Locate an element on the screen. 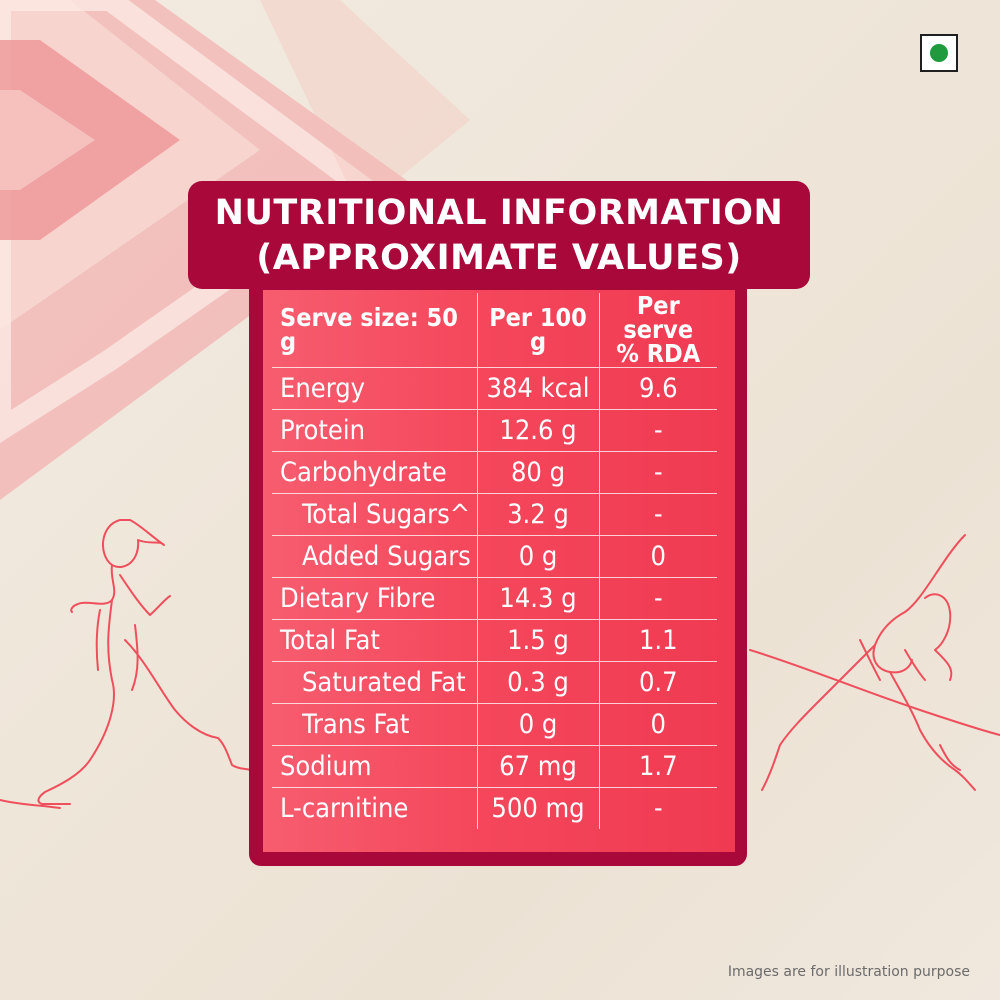 The image size is (1000, 1000). per-100g-value: 500 mg is located at coordinates (537, 808).